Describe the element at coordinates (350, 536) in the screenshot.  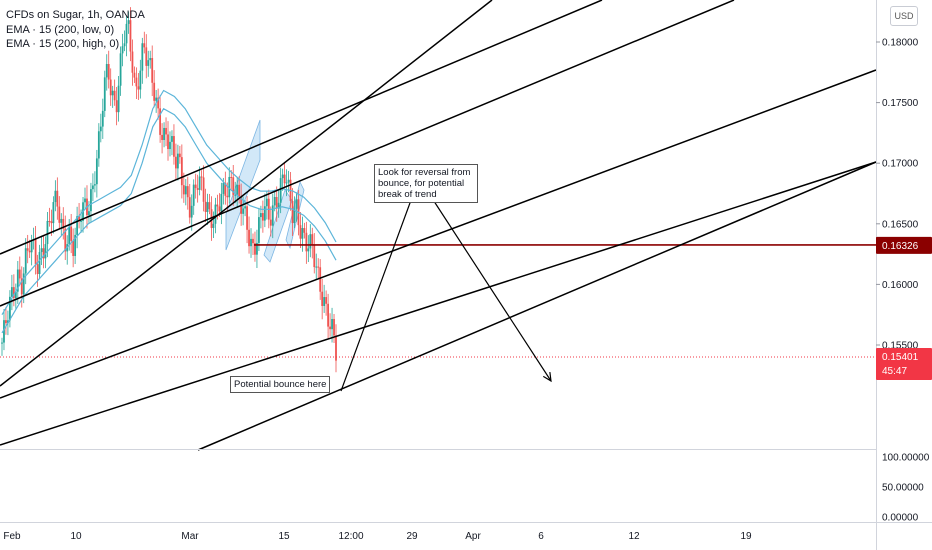
I see `time-tick-label: 12:00` at that location.